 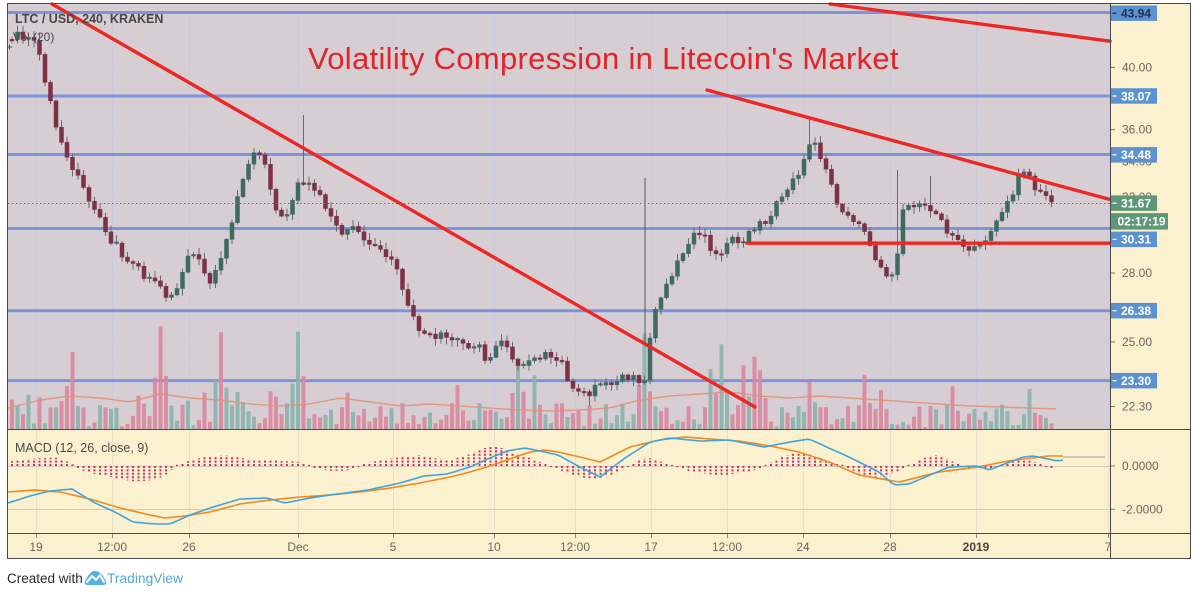 I want to click on svg-text: -2.0000, so click(x=1142, y=509).